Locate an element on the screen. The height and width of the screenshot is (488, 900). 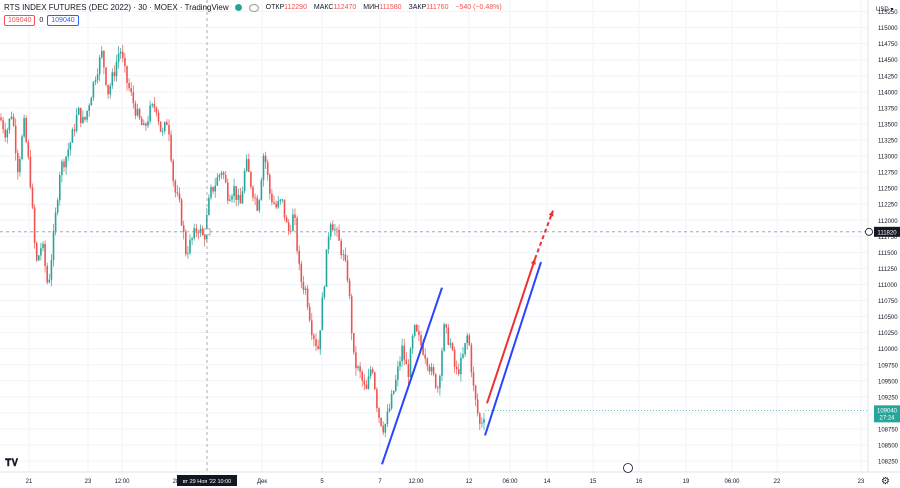
sell-button: 109040 is located at coordinates (20, 20).